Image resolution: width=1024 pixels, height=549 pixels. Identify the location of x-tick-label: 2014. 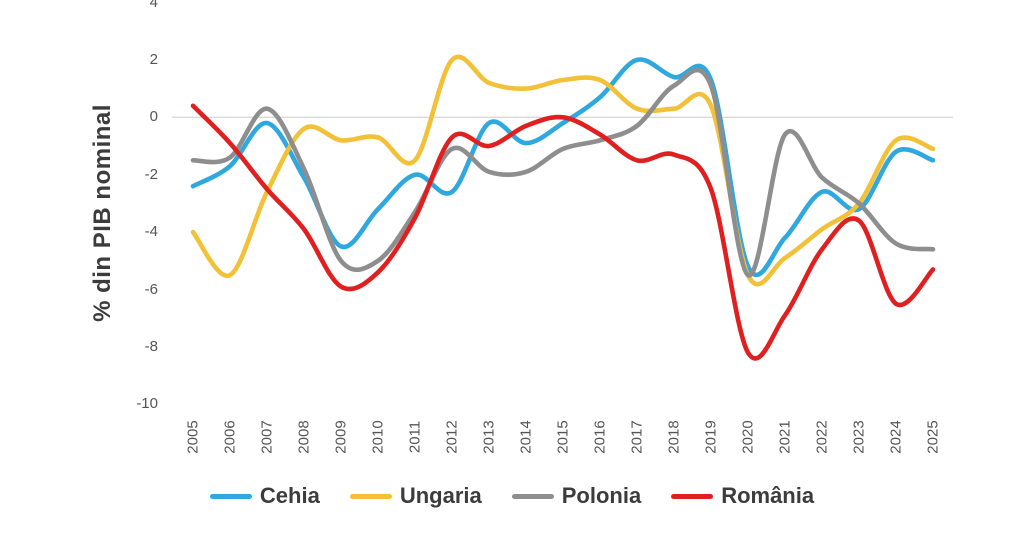
(526, 437).